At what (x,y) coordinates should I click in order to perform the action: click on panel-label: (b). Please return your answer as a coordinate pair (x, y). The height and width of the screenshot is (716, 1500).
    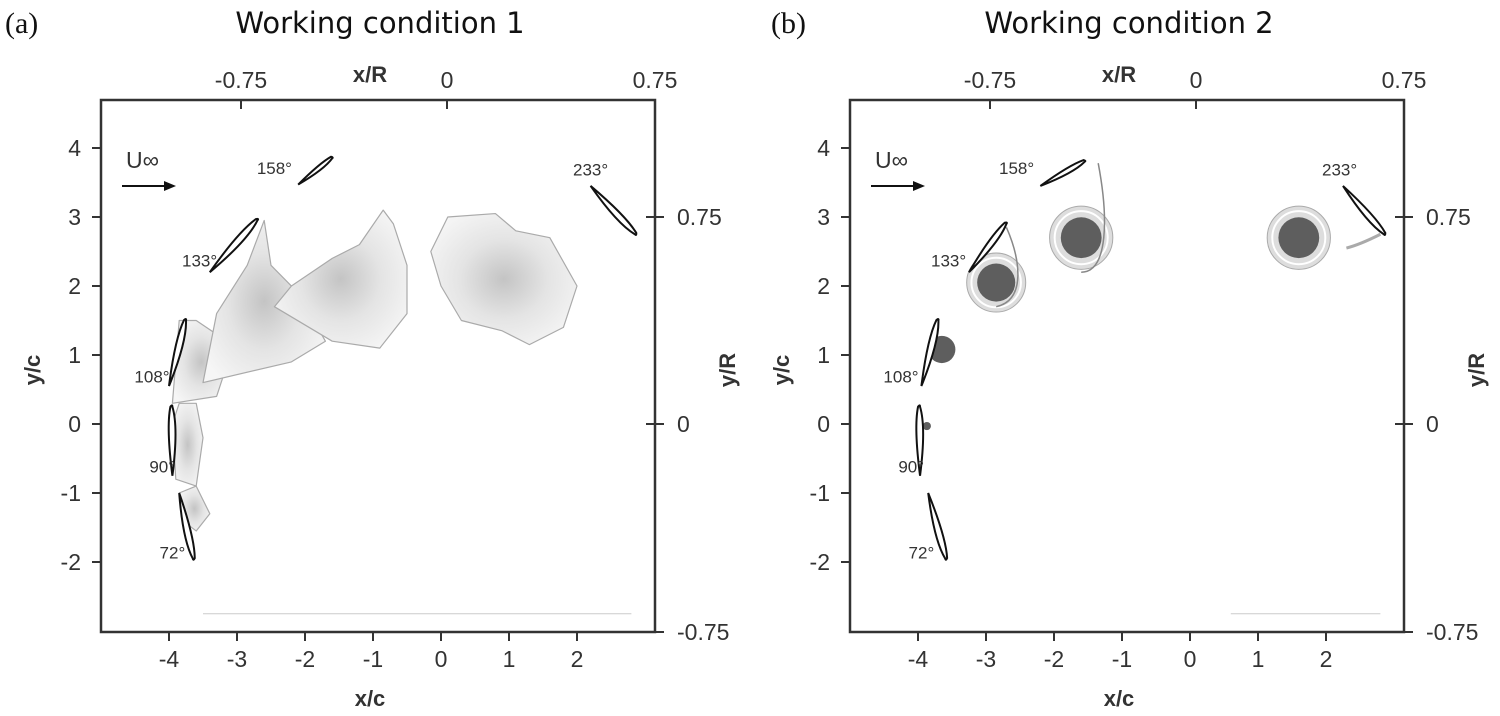
    Looking at the image, I should click on (788, 23).